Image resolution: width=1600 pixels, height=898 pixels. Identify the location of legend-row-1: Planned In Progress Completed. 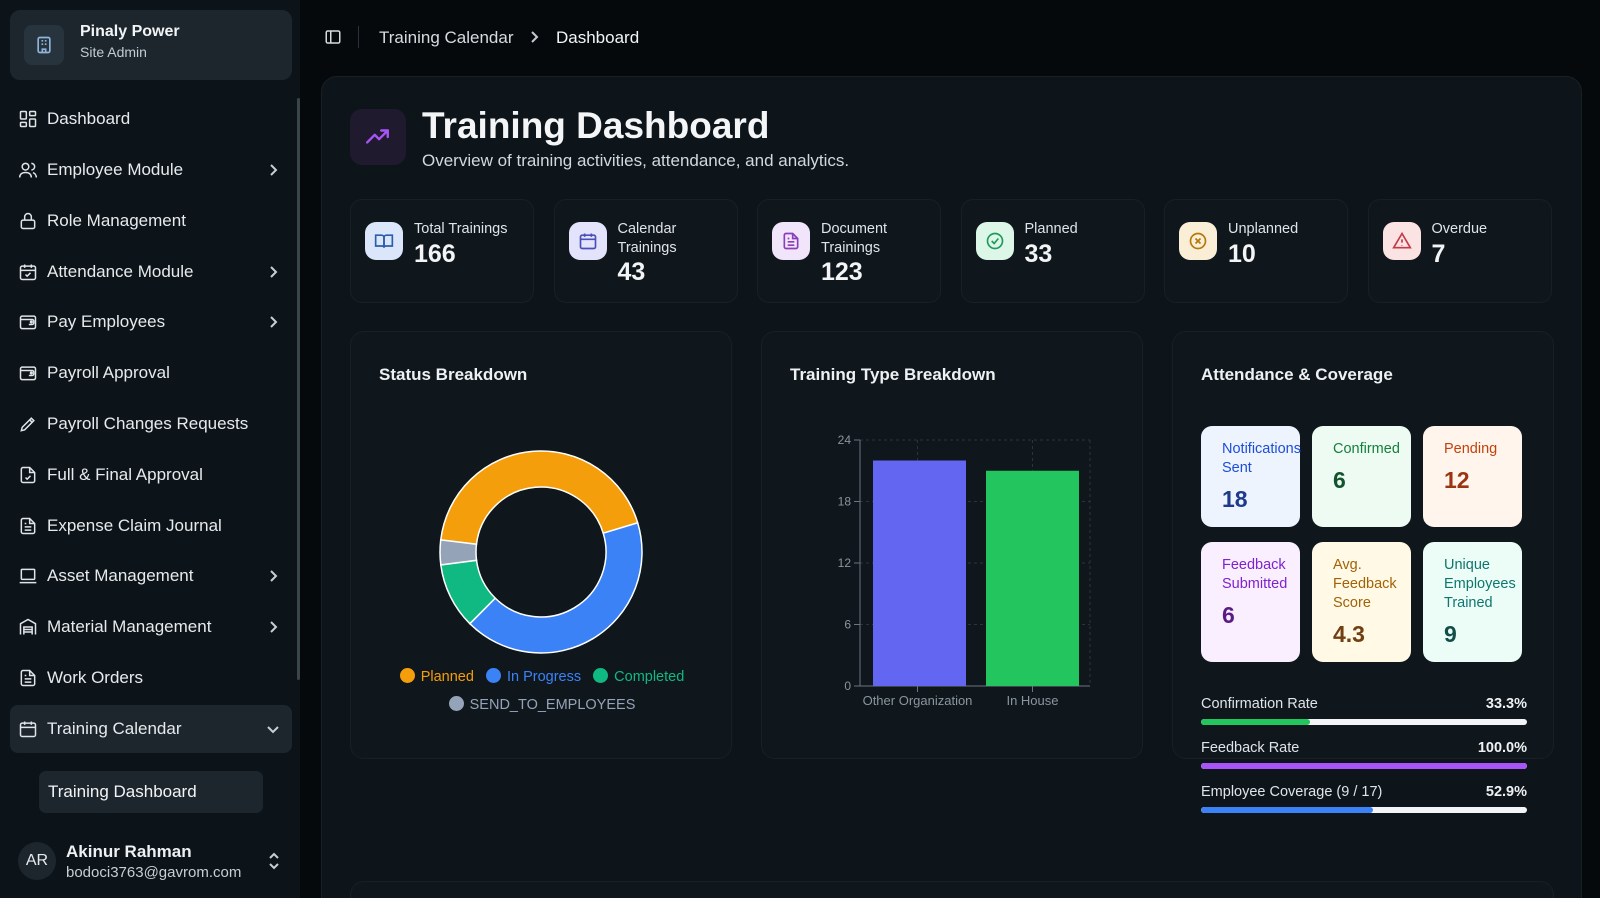
(542, 676).